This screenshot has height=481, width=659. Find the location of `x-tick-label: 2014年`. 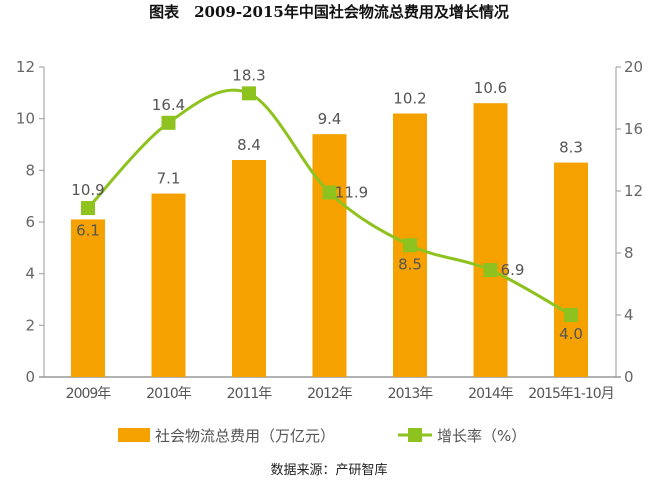

x-tick-label: 2014年 is located at coordinates (491, 394).